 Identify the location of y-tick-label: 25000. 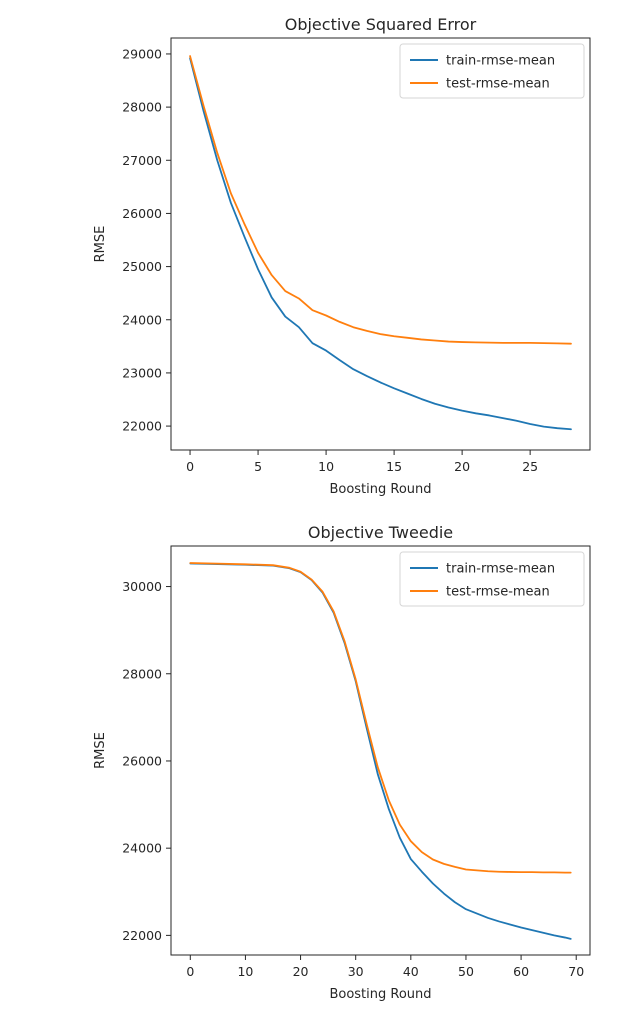
(142, 266).